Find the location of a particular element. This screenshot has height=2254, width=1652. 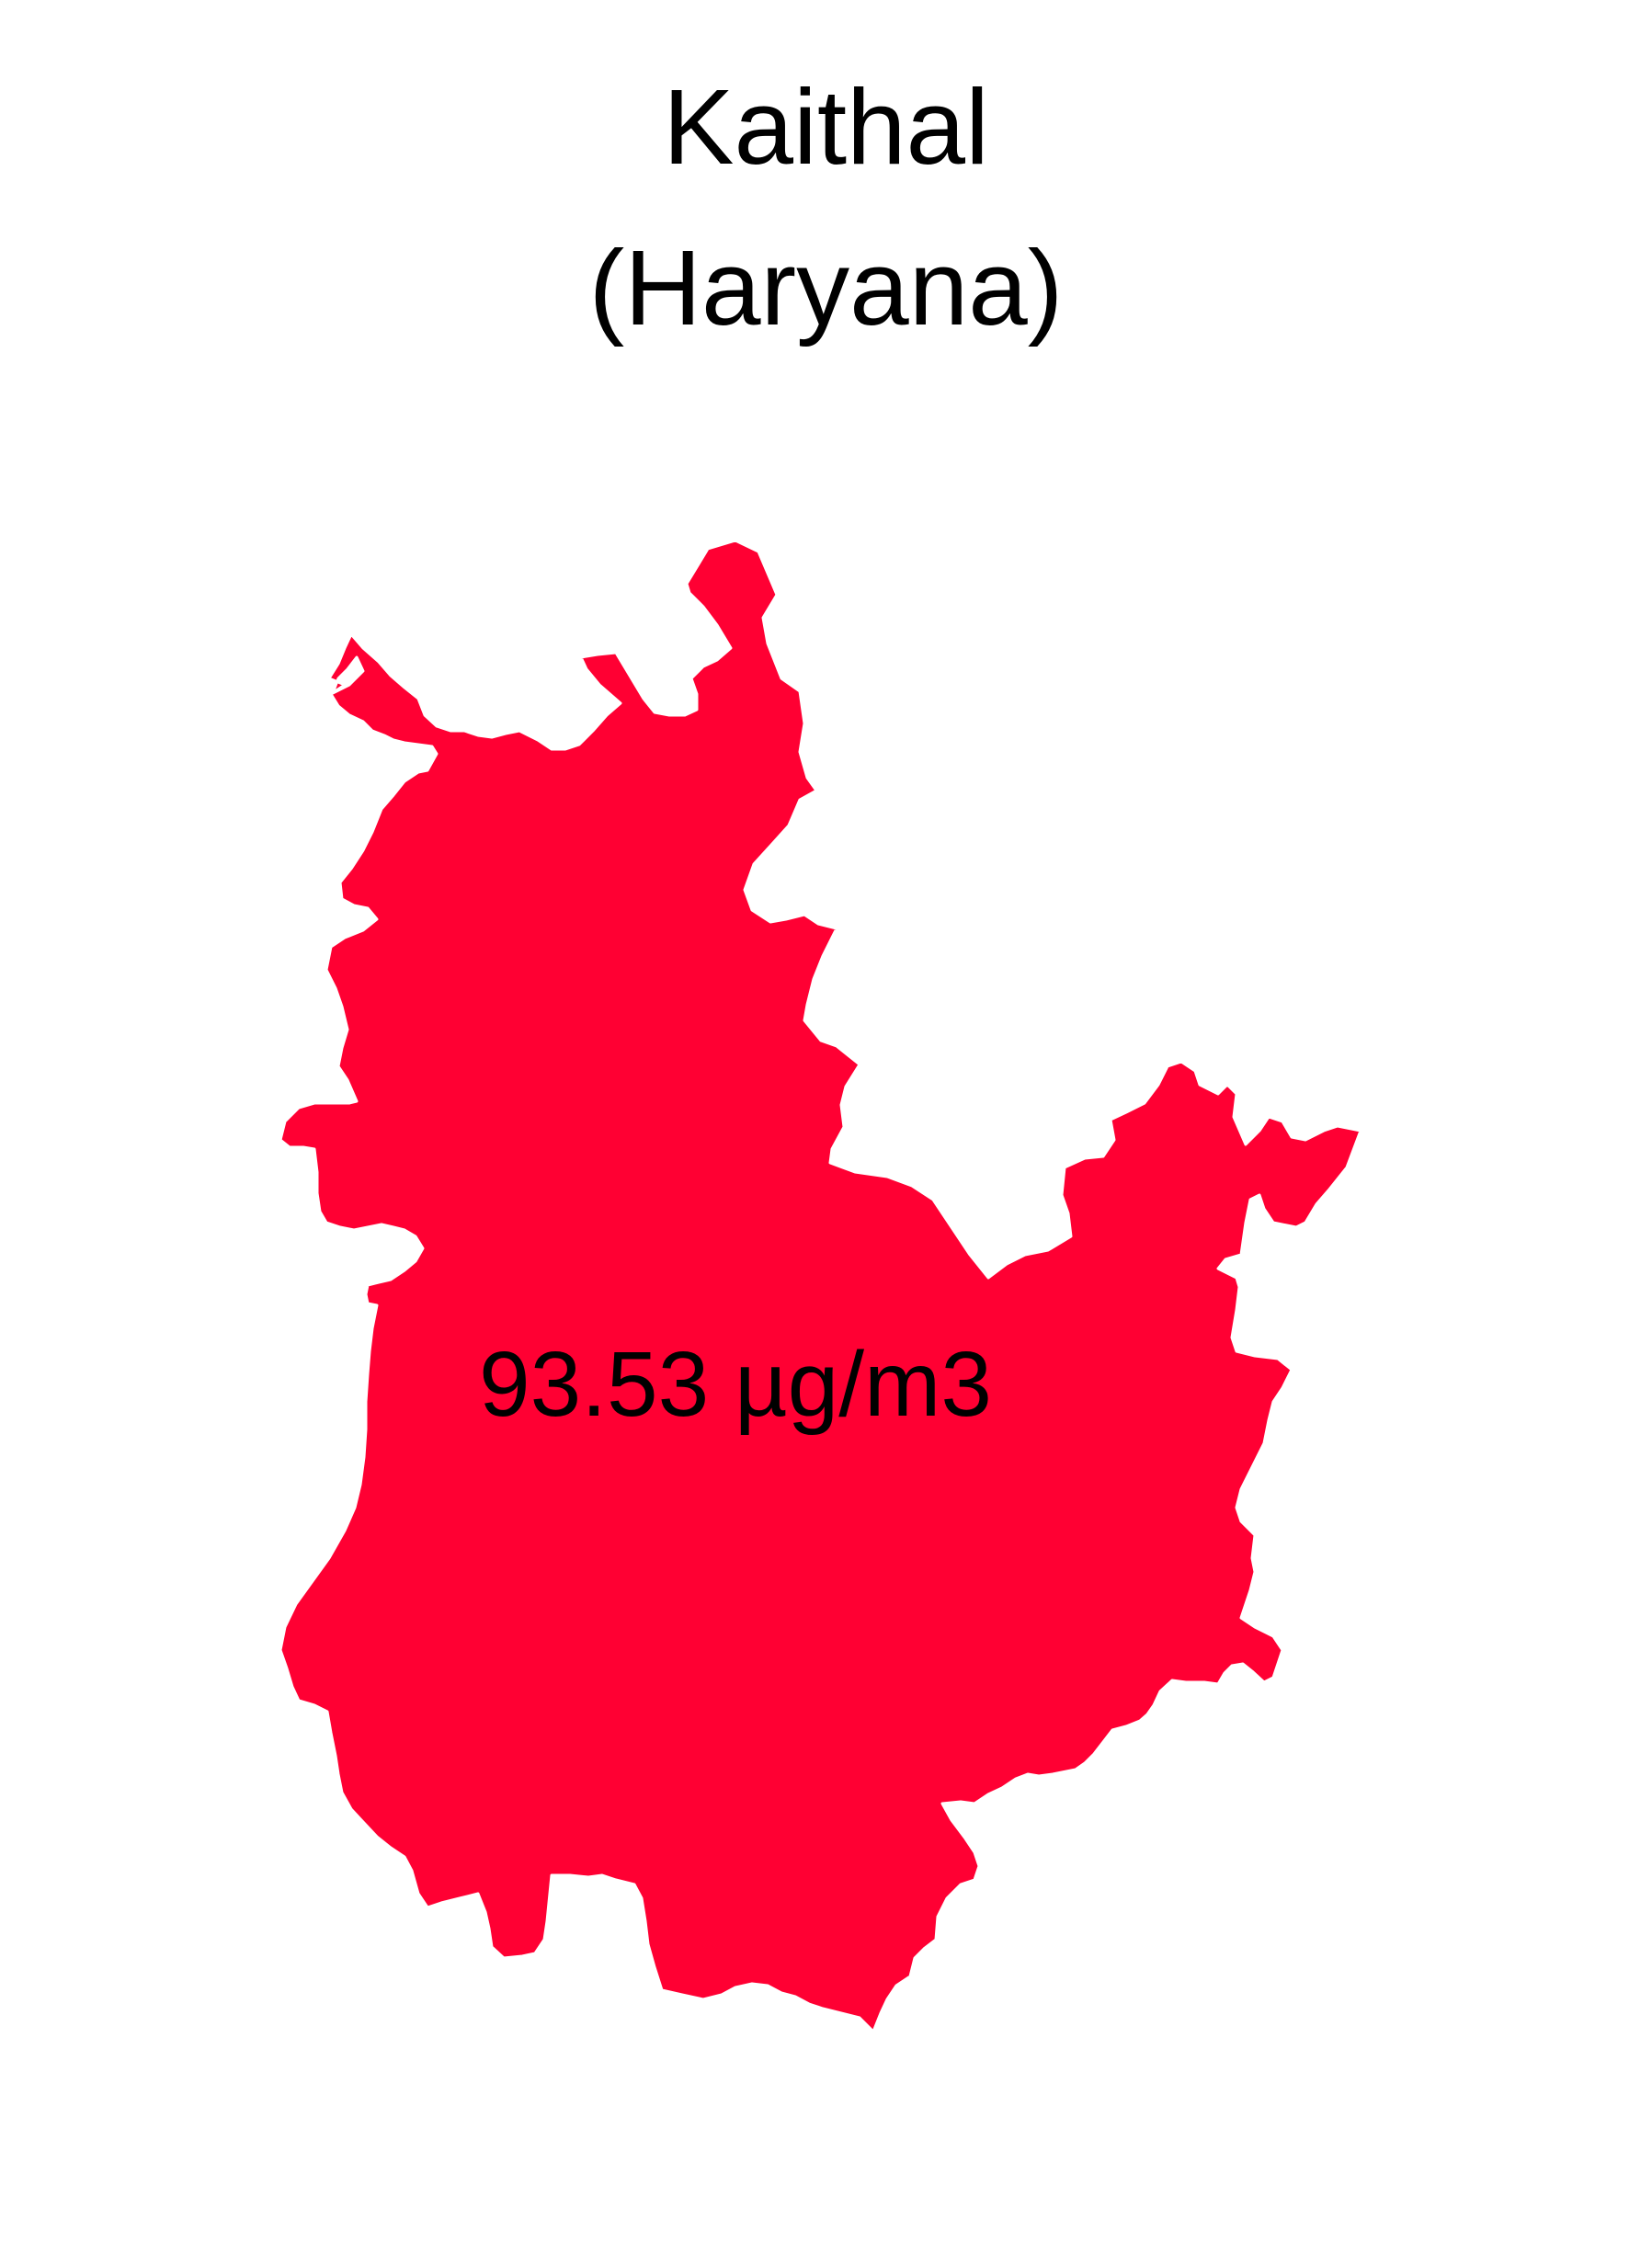

map-title-state: (Haryana) is located at coordinates (826, 287).